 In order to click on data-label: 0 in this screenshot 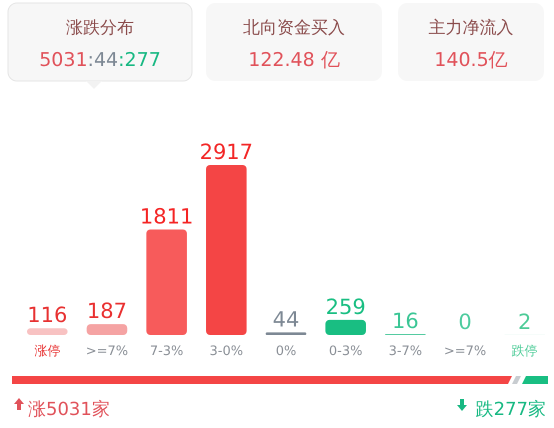, I will do `click(465, 322)`.